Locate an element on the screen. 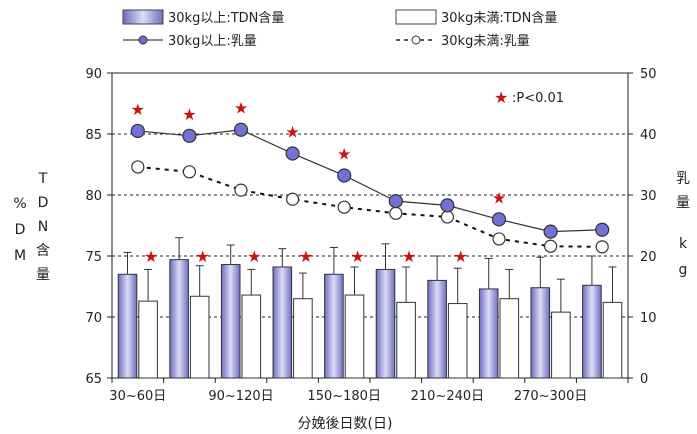 The width and height of the screenshot is (697, 434). legend-label-bar-under30: 30kg未満:TDN含量 is located at coordinates (499, 18).